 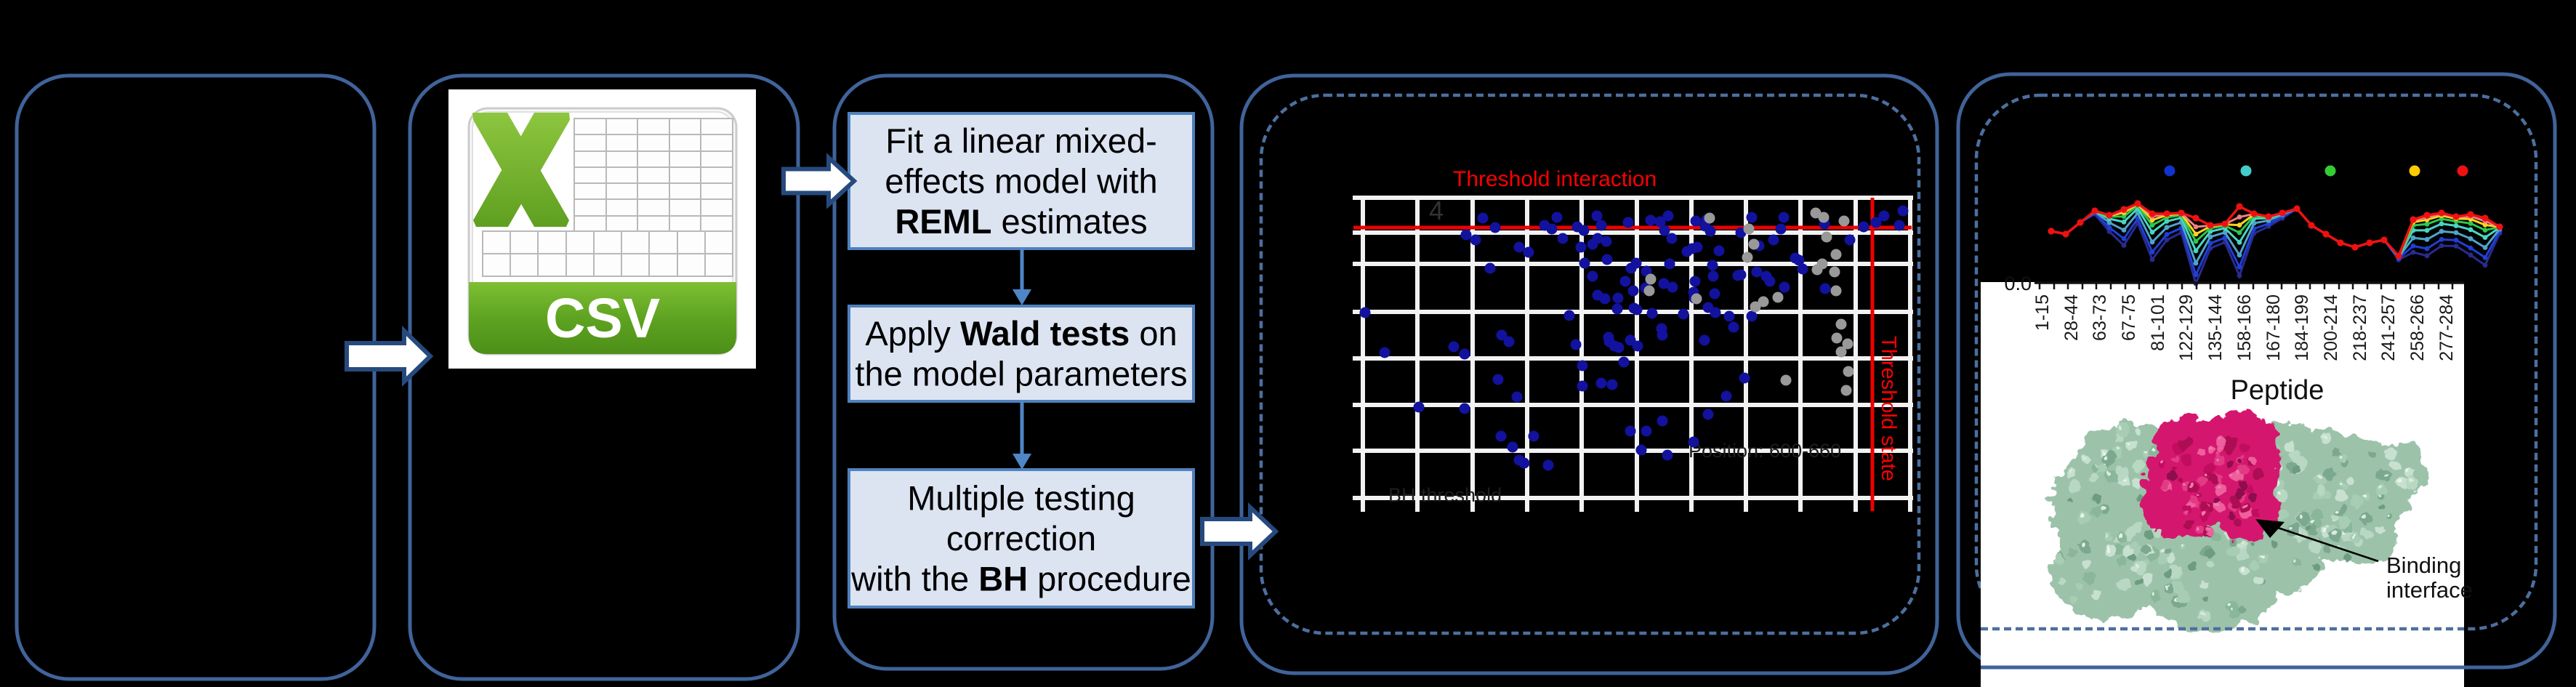 I want to click on svg-text: CSV, so click(x=602, y=318).